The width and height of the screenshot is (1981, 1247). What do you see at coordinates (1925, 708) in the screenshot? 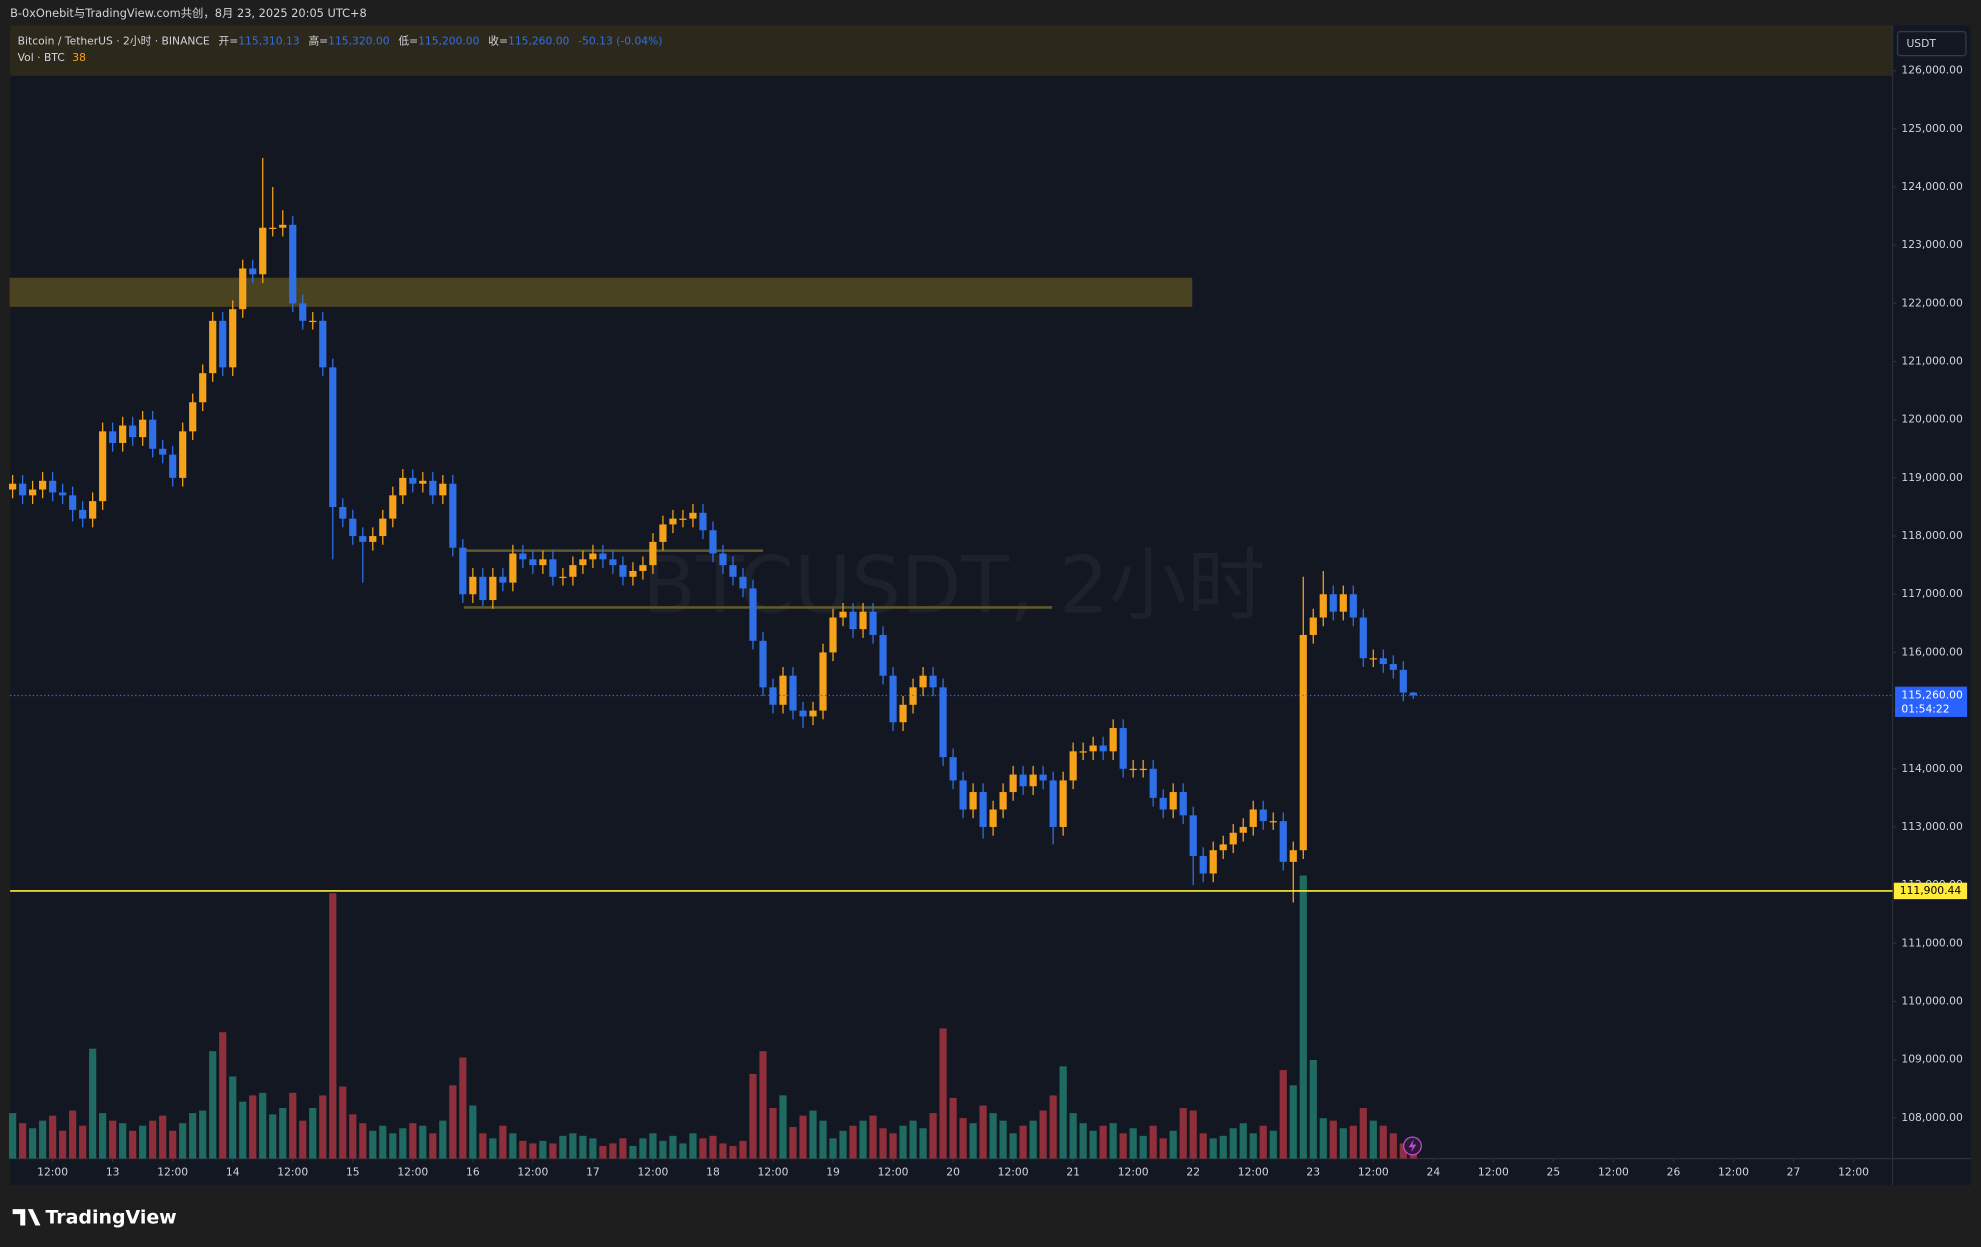
I see `countdown: 01:54:22` at bounding box center [1925, 708].